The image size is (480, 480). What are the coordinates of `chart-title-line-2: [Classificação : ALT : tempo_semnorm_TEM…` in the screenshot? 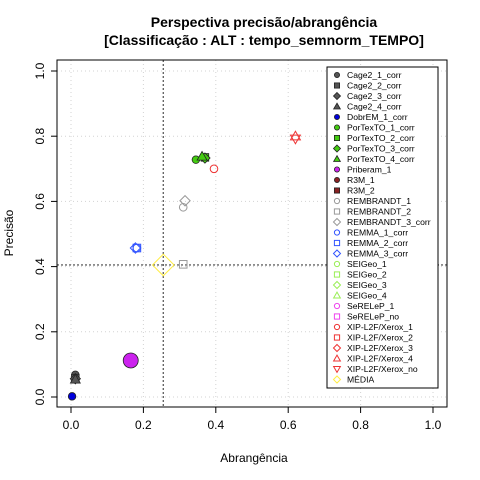 It's located at (264, 40).